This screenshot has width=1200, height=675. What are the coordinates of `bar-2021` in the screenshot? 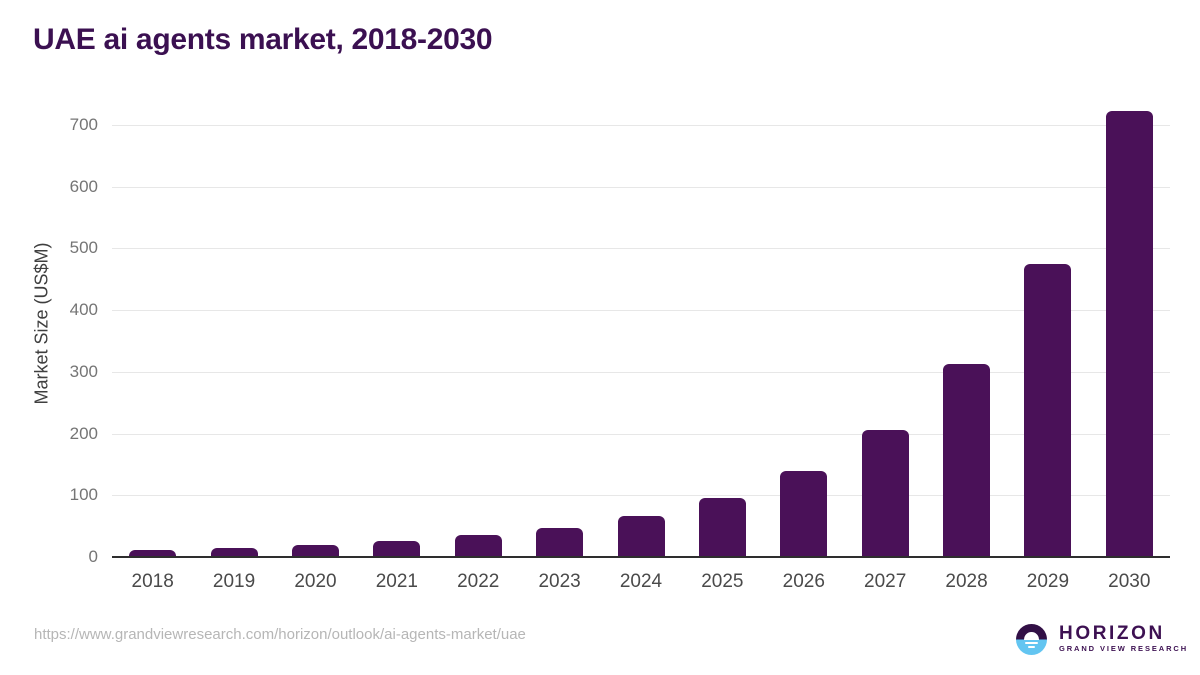 It's located at (397, 548).